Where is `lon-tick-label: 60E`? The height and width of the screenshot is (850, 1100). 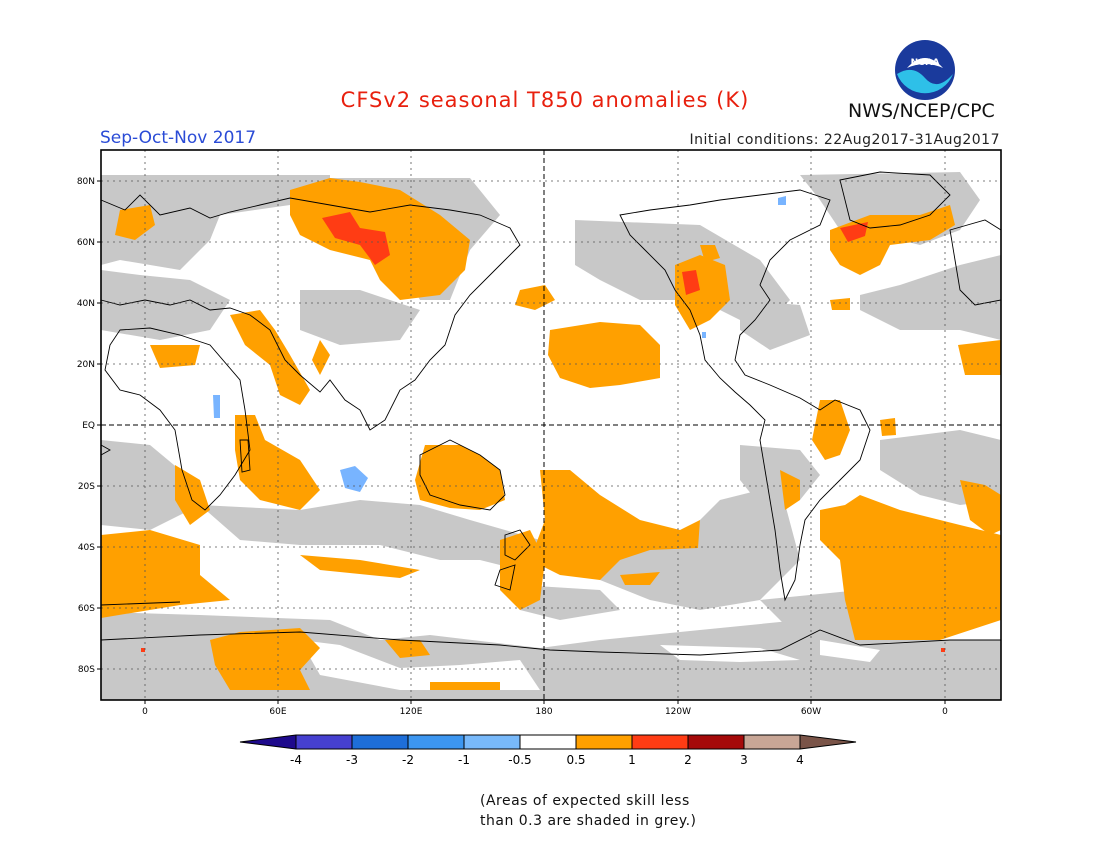
lon-tick-label: 60E is located at coordinates (277, 712).